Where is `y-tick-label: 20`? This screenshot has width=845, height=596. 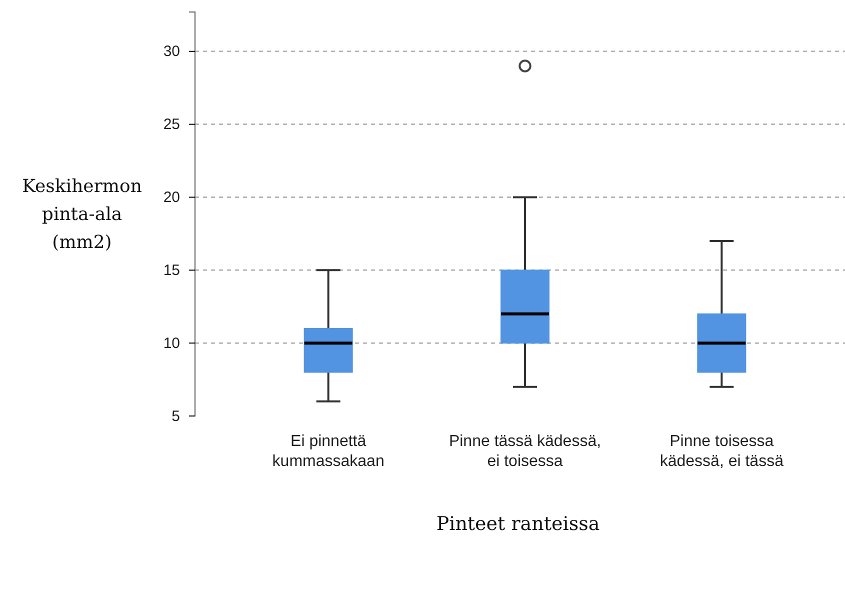
y-tick-label: 20 is located at coordinates (171, 197).